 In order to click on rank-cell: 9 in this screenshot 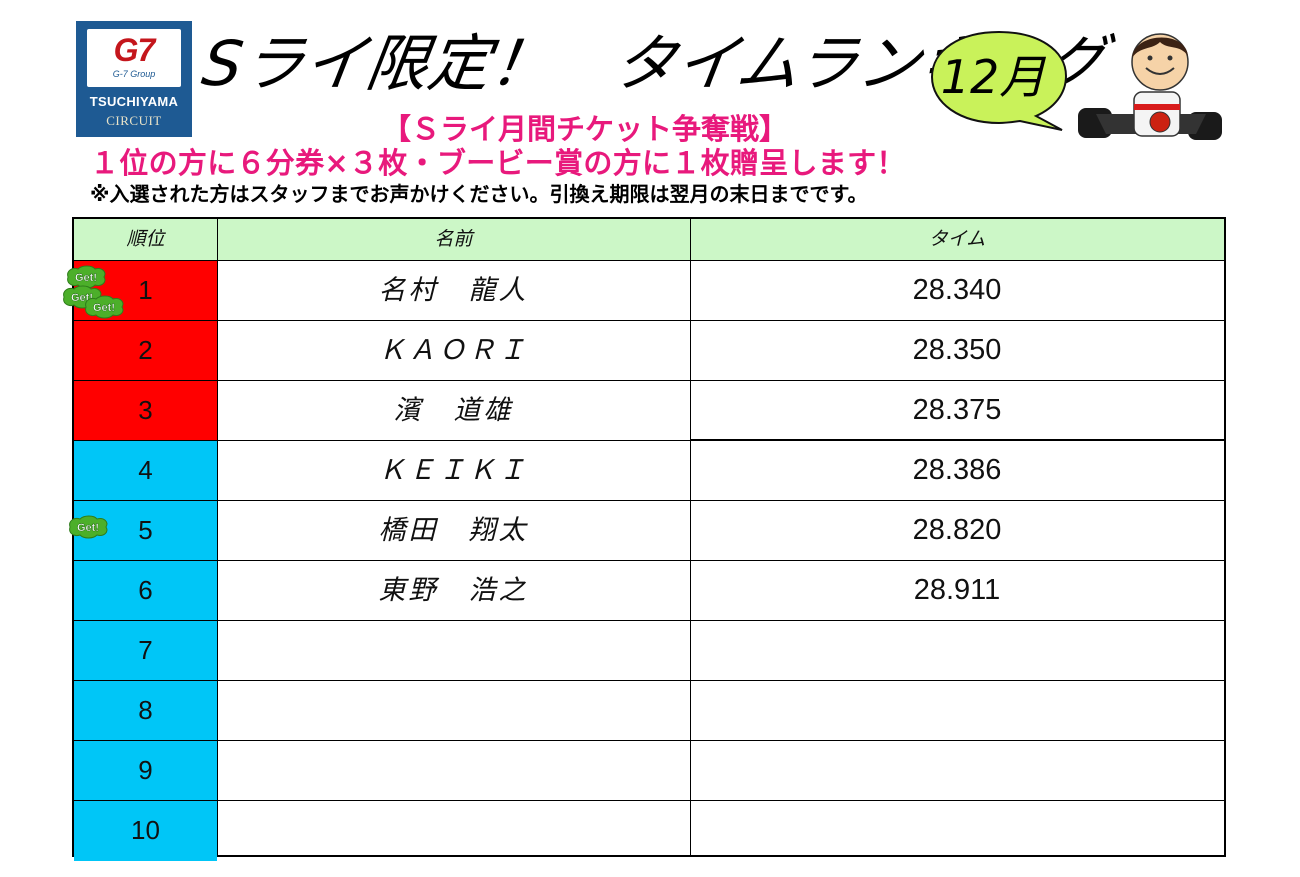, I will do `click(145, 771)`.